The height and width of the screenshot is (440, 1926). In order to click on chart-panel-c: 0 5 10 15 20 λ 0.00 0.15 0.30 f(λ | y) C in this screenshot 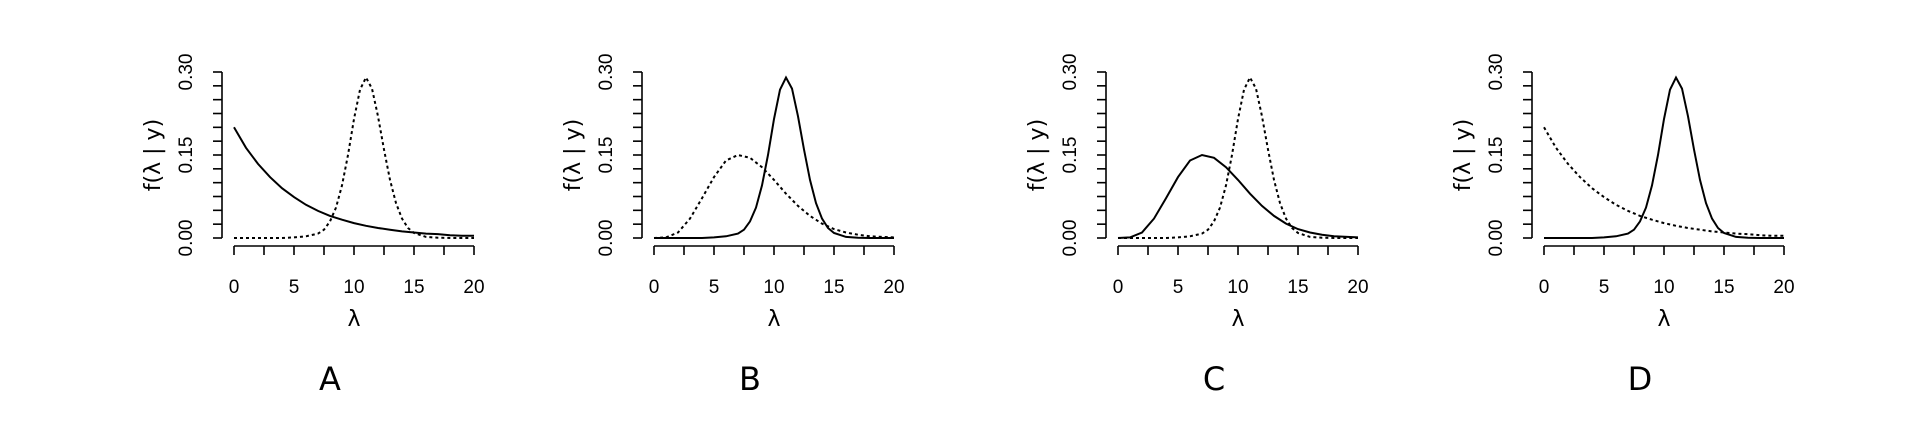, I will do `click(1197, 226)`.